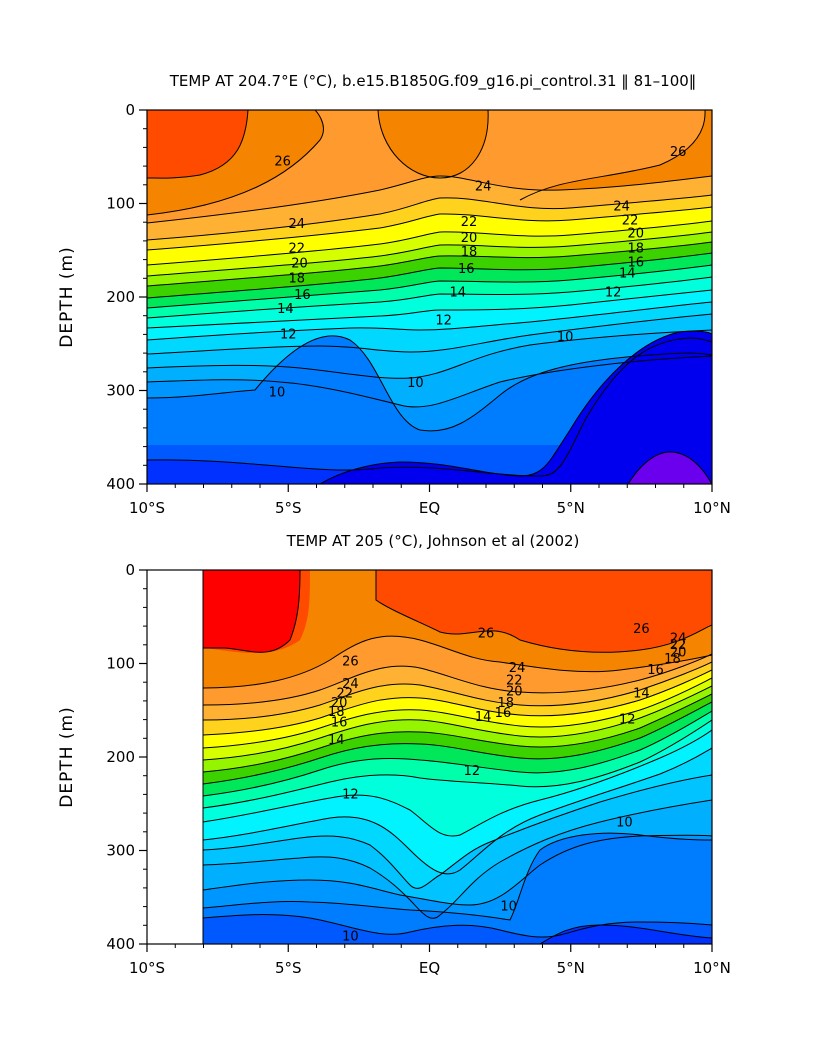 Image resolution: width=818 pixels, height=1055 pixels. What do you see at coordinates (678, 152) in the screenshot?
I see `contour-label-model-18: 26` at bounding box center [678, 152].